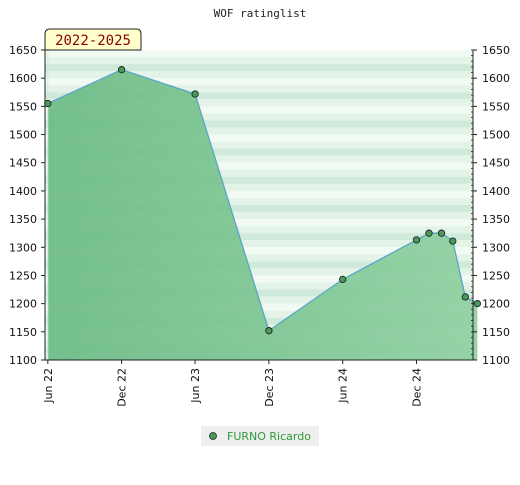  Describe the element at coordinates (195, 386) in the screenshot. I see `x-tick-label: Jun 23` at that location.